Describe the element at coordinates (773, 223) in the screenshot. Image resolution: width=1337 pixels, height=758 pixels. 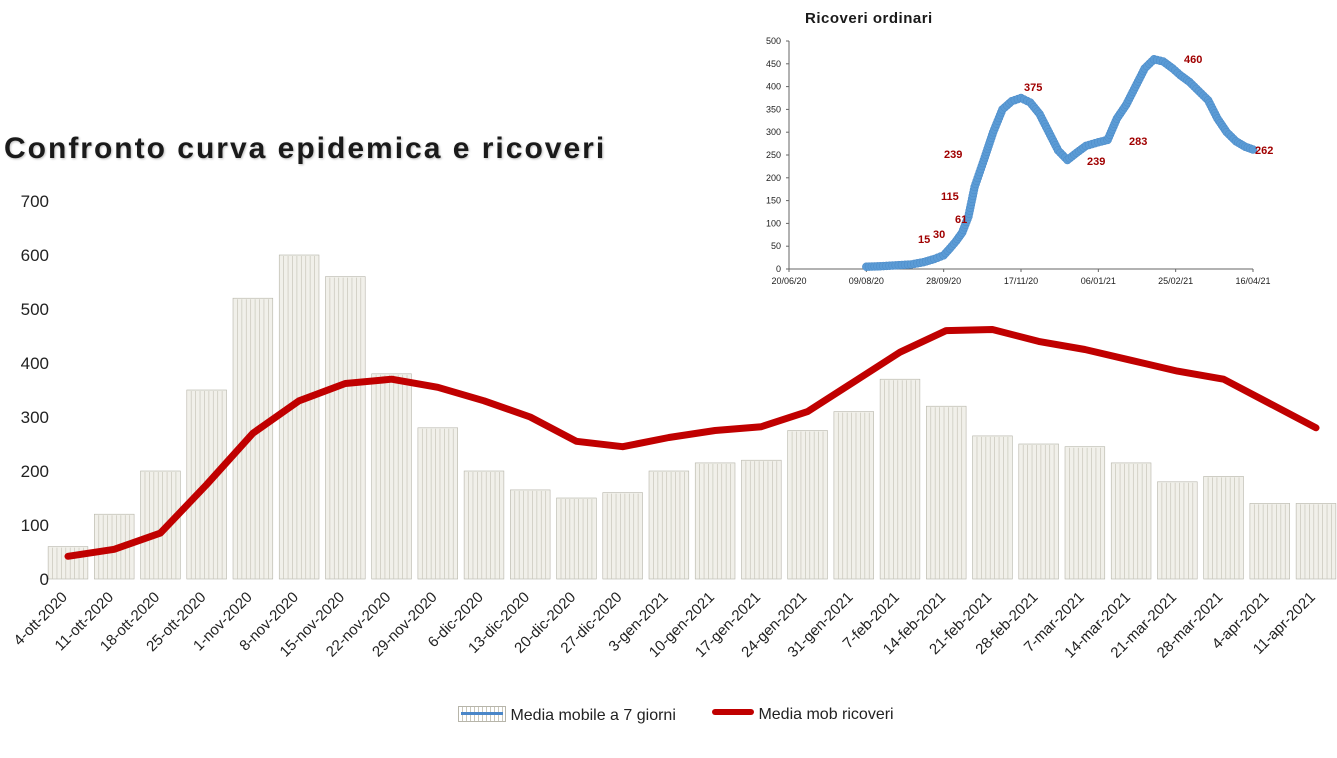
I see `inset-y-tick-label: 100` at that location.